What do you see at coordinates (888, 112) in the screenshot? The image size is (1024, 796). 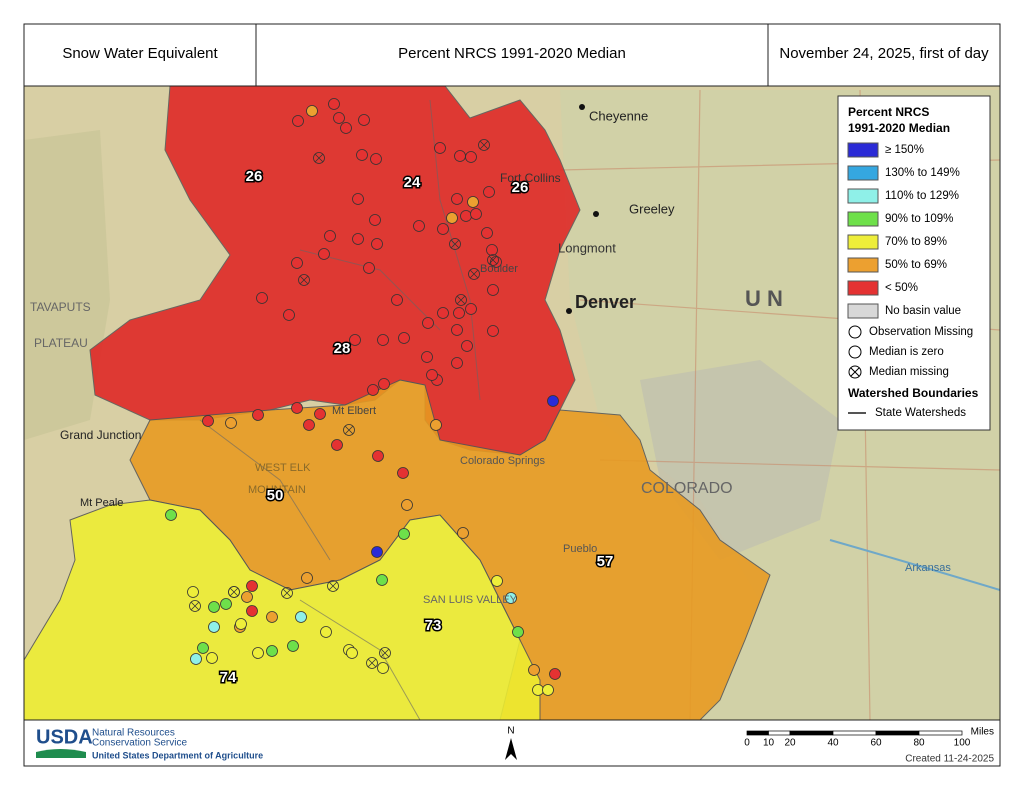 I see `legend-title: Percent NRCS` at bounding box center [888, 112].